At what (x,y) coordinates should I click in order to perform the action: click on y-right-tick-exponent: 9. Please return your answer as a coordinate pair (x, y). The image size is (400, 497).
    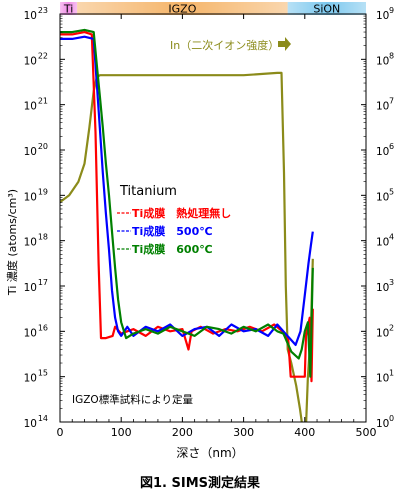
    Looking at the image, I should click on (391, 10).